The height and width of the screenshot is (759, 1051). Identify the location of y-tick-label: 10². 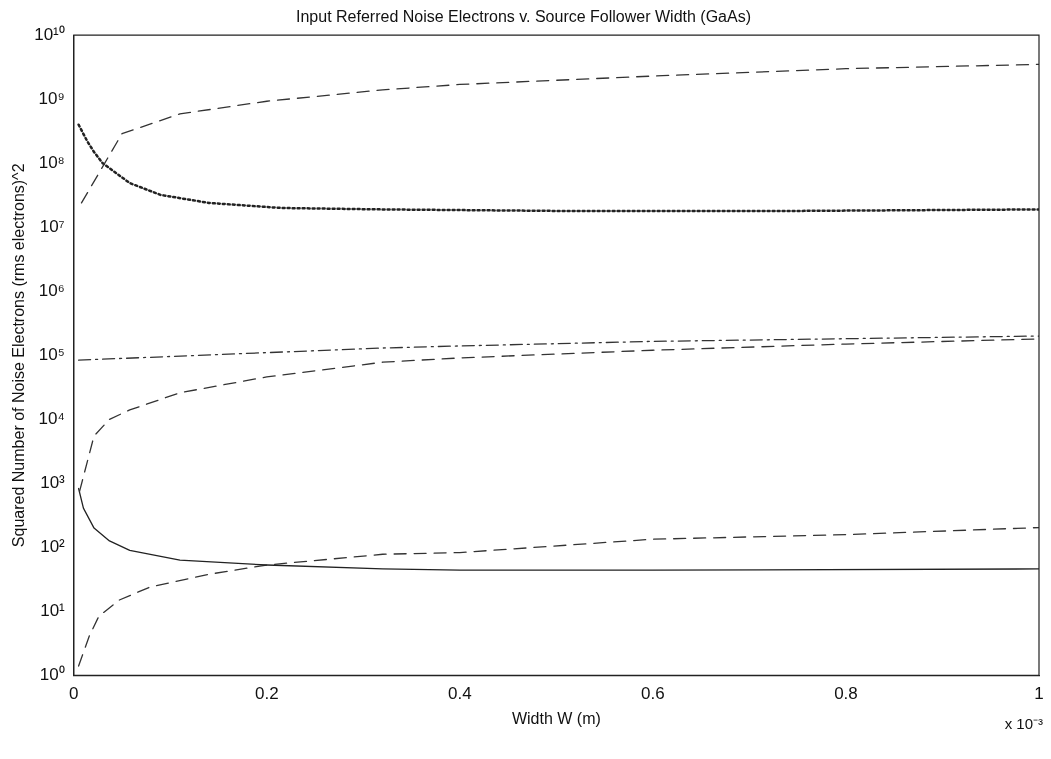
(53, 547).